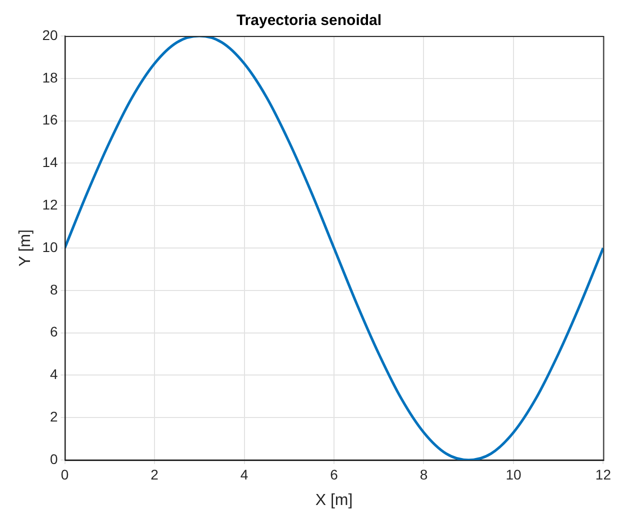 This screenshot has height=522, width=622. Describe the element at coordinates (154, 474) in the screenshot. I see `x-tick-label: 2` at that location.